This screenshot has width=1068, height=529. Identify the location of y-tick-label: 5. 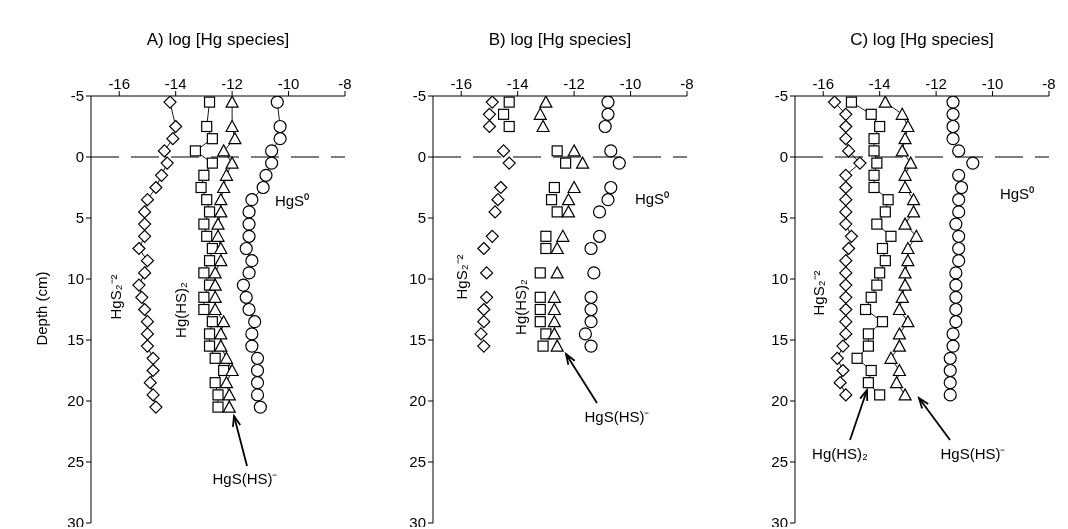
(421, 218).